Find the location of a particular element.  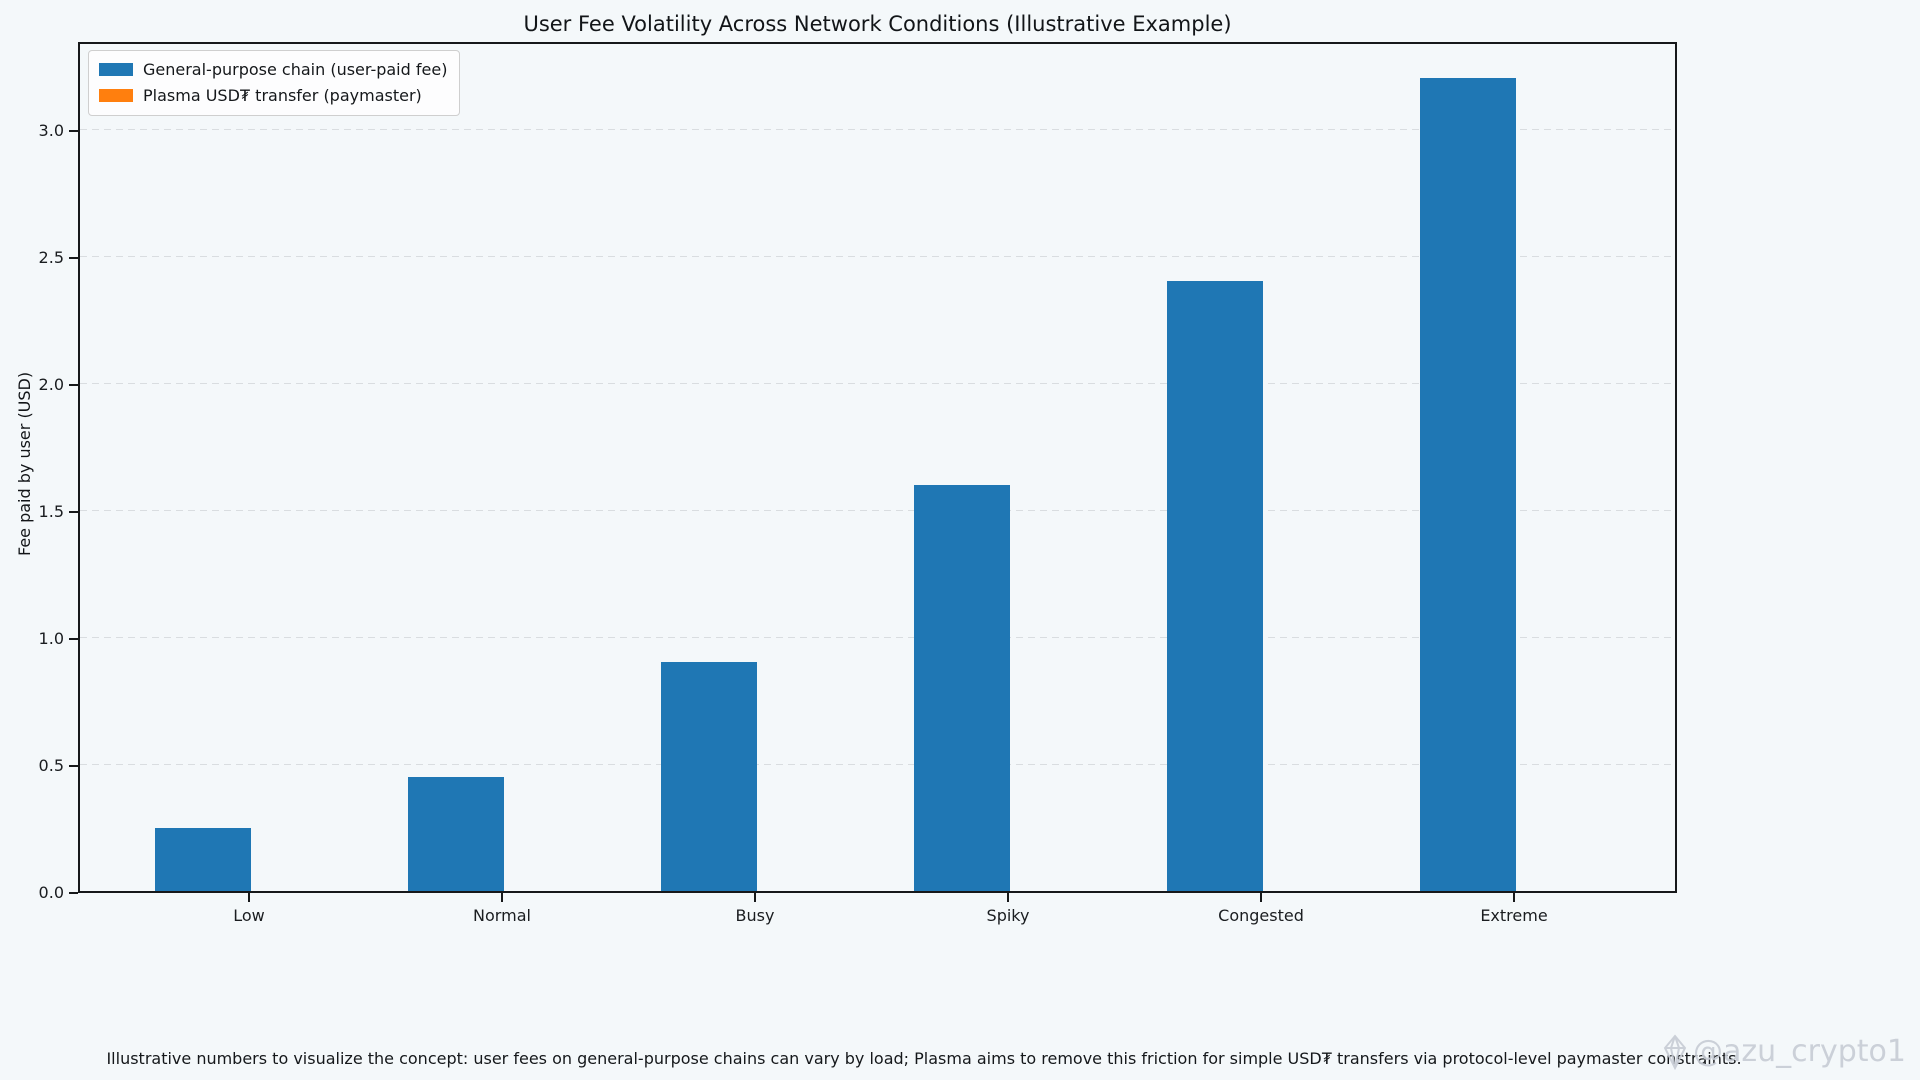

legend-item: Plasma USD₮ transfer (paymaster) is located at coordinates (273, 95).